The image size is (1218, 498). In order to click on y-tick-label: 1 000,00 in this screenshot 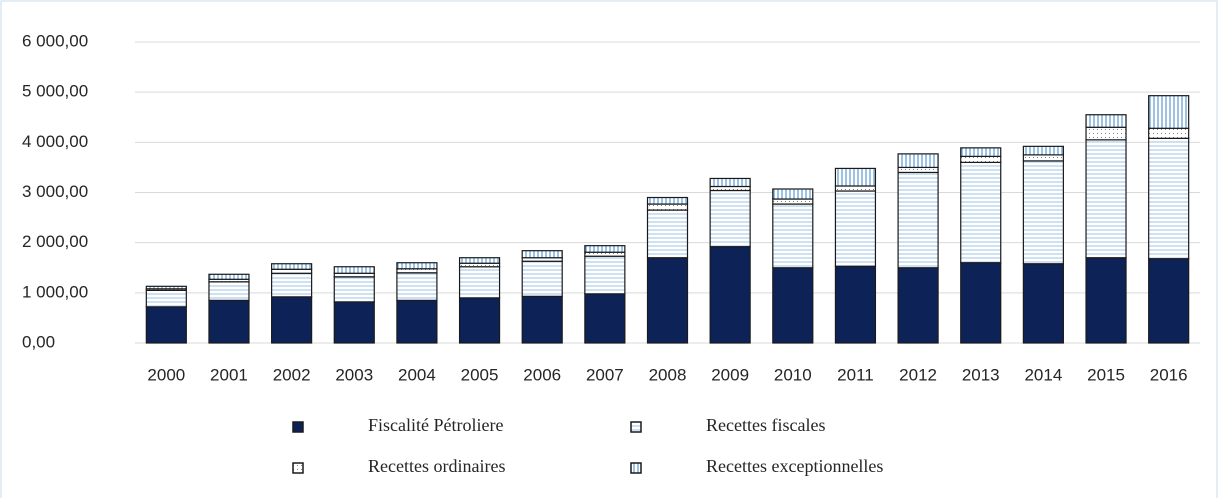, I will do `click(55, 291)`.